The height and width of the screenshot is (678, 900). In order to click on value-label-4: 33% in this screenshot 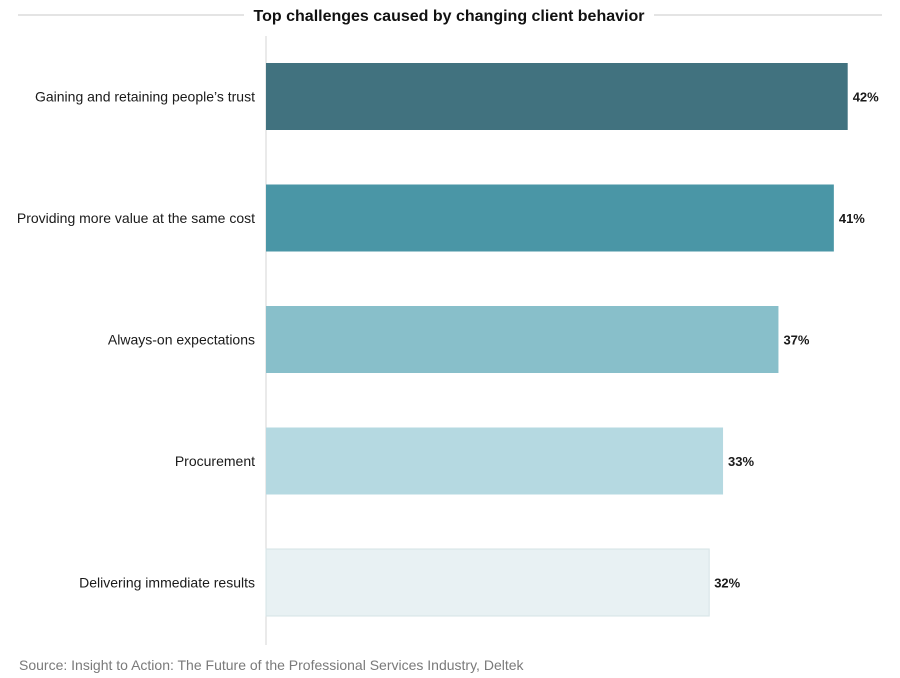, I will do `click(741, 461)`.